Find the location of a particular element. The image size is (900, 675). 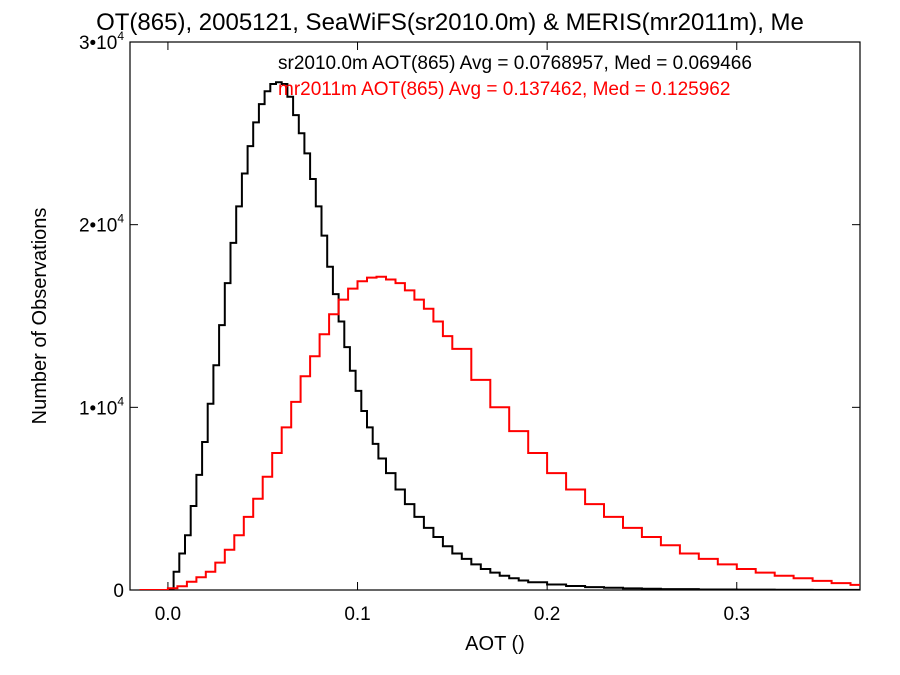

x-tick-label: 0.2 is located at coordinates (547, 614).